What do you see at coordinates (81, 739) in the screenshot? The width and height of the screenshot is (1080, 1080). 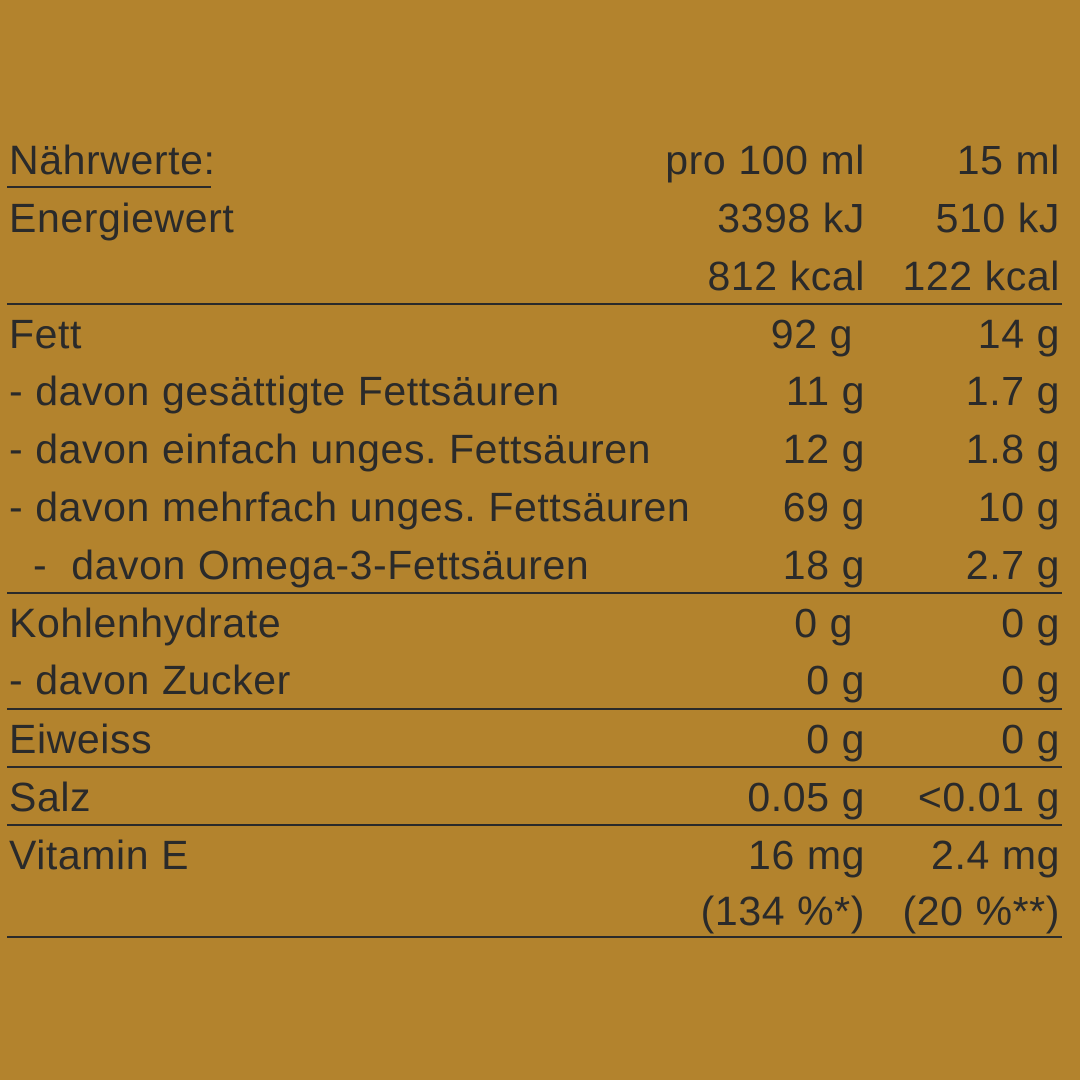 I see `row-label: Eiweiss` at bounding box center [81, 739].